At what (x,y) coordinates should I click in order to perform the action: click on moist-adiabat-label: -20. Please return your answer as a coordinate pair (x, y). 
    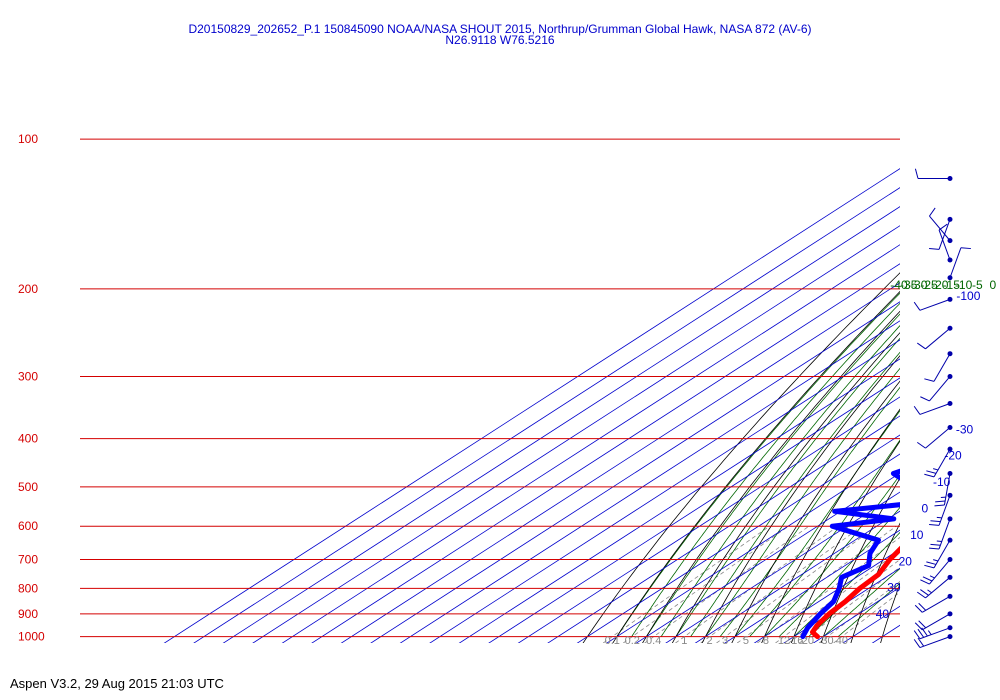
    Looking at the image, I should click on (940, 285).